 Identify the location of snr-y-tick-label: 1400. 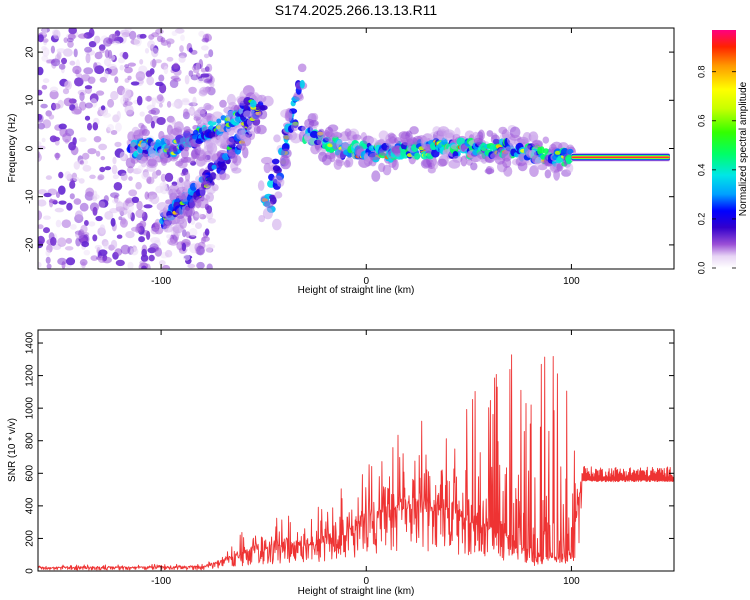
(30, 342).